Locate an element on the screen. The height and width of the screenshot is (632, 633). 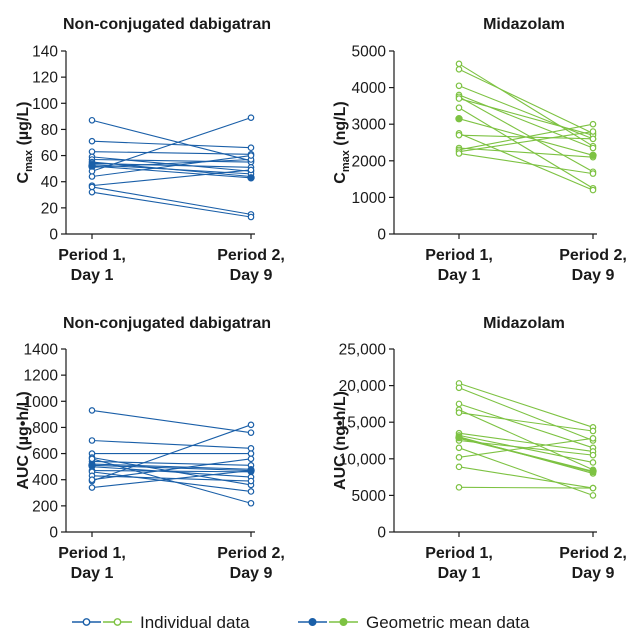
y-tick-label: 800 is located at coordinates (45, 428).